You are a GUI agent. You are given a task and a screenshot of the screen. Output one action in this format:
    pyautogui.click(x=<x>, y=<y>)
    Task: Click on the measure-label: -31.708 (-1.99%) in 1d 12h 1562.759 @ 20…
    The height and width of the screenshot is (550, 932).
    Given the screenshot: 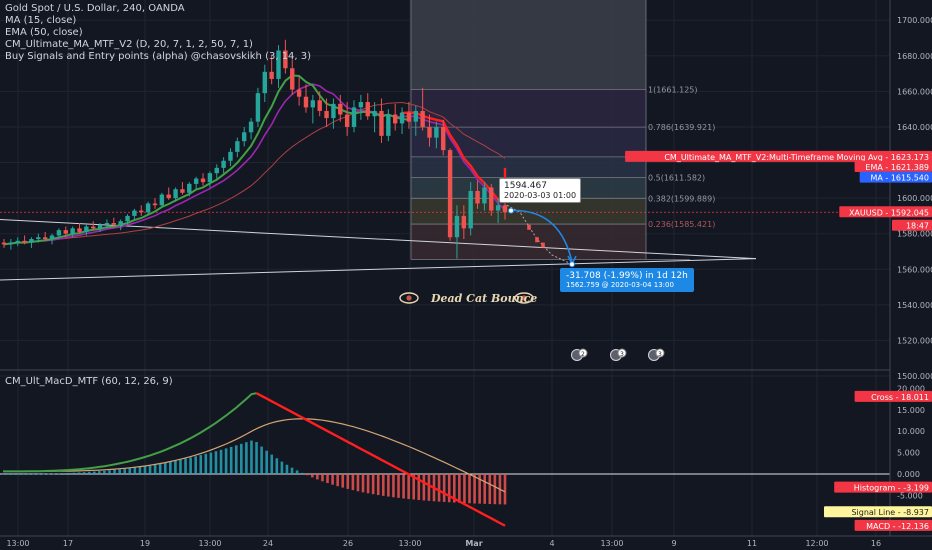 What is the action you would take?
    pyautogui.click(x=627, y=280)
    